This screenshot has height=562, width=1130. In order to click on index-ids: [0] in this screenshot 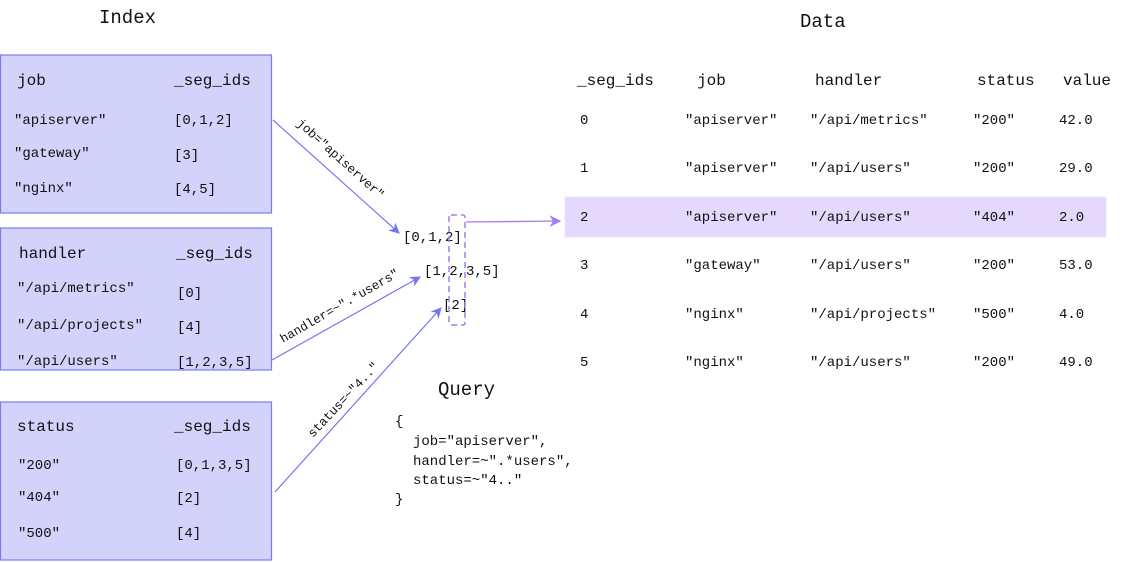, I will do `click(189, 294)`.